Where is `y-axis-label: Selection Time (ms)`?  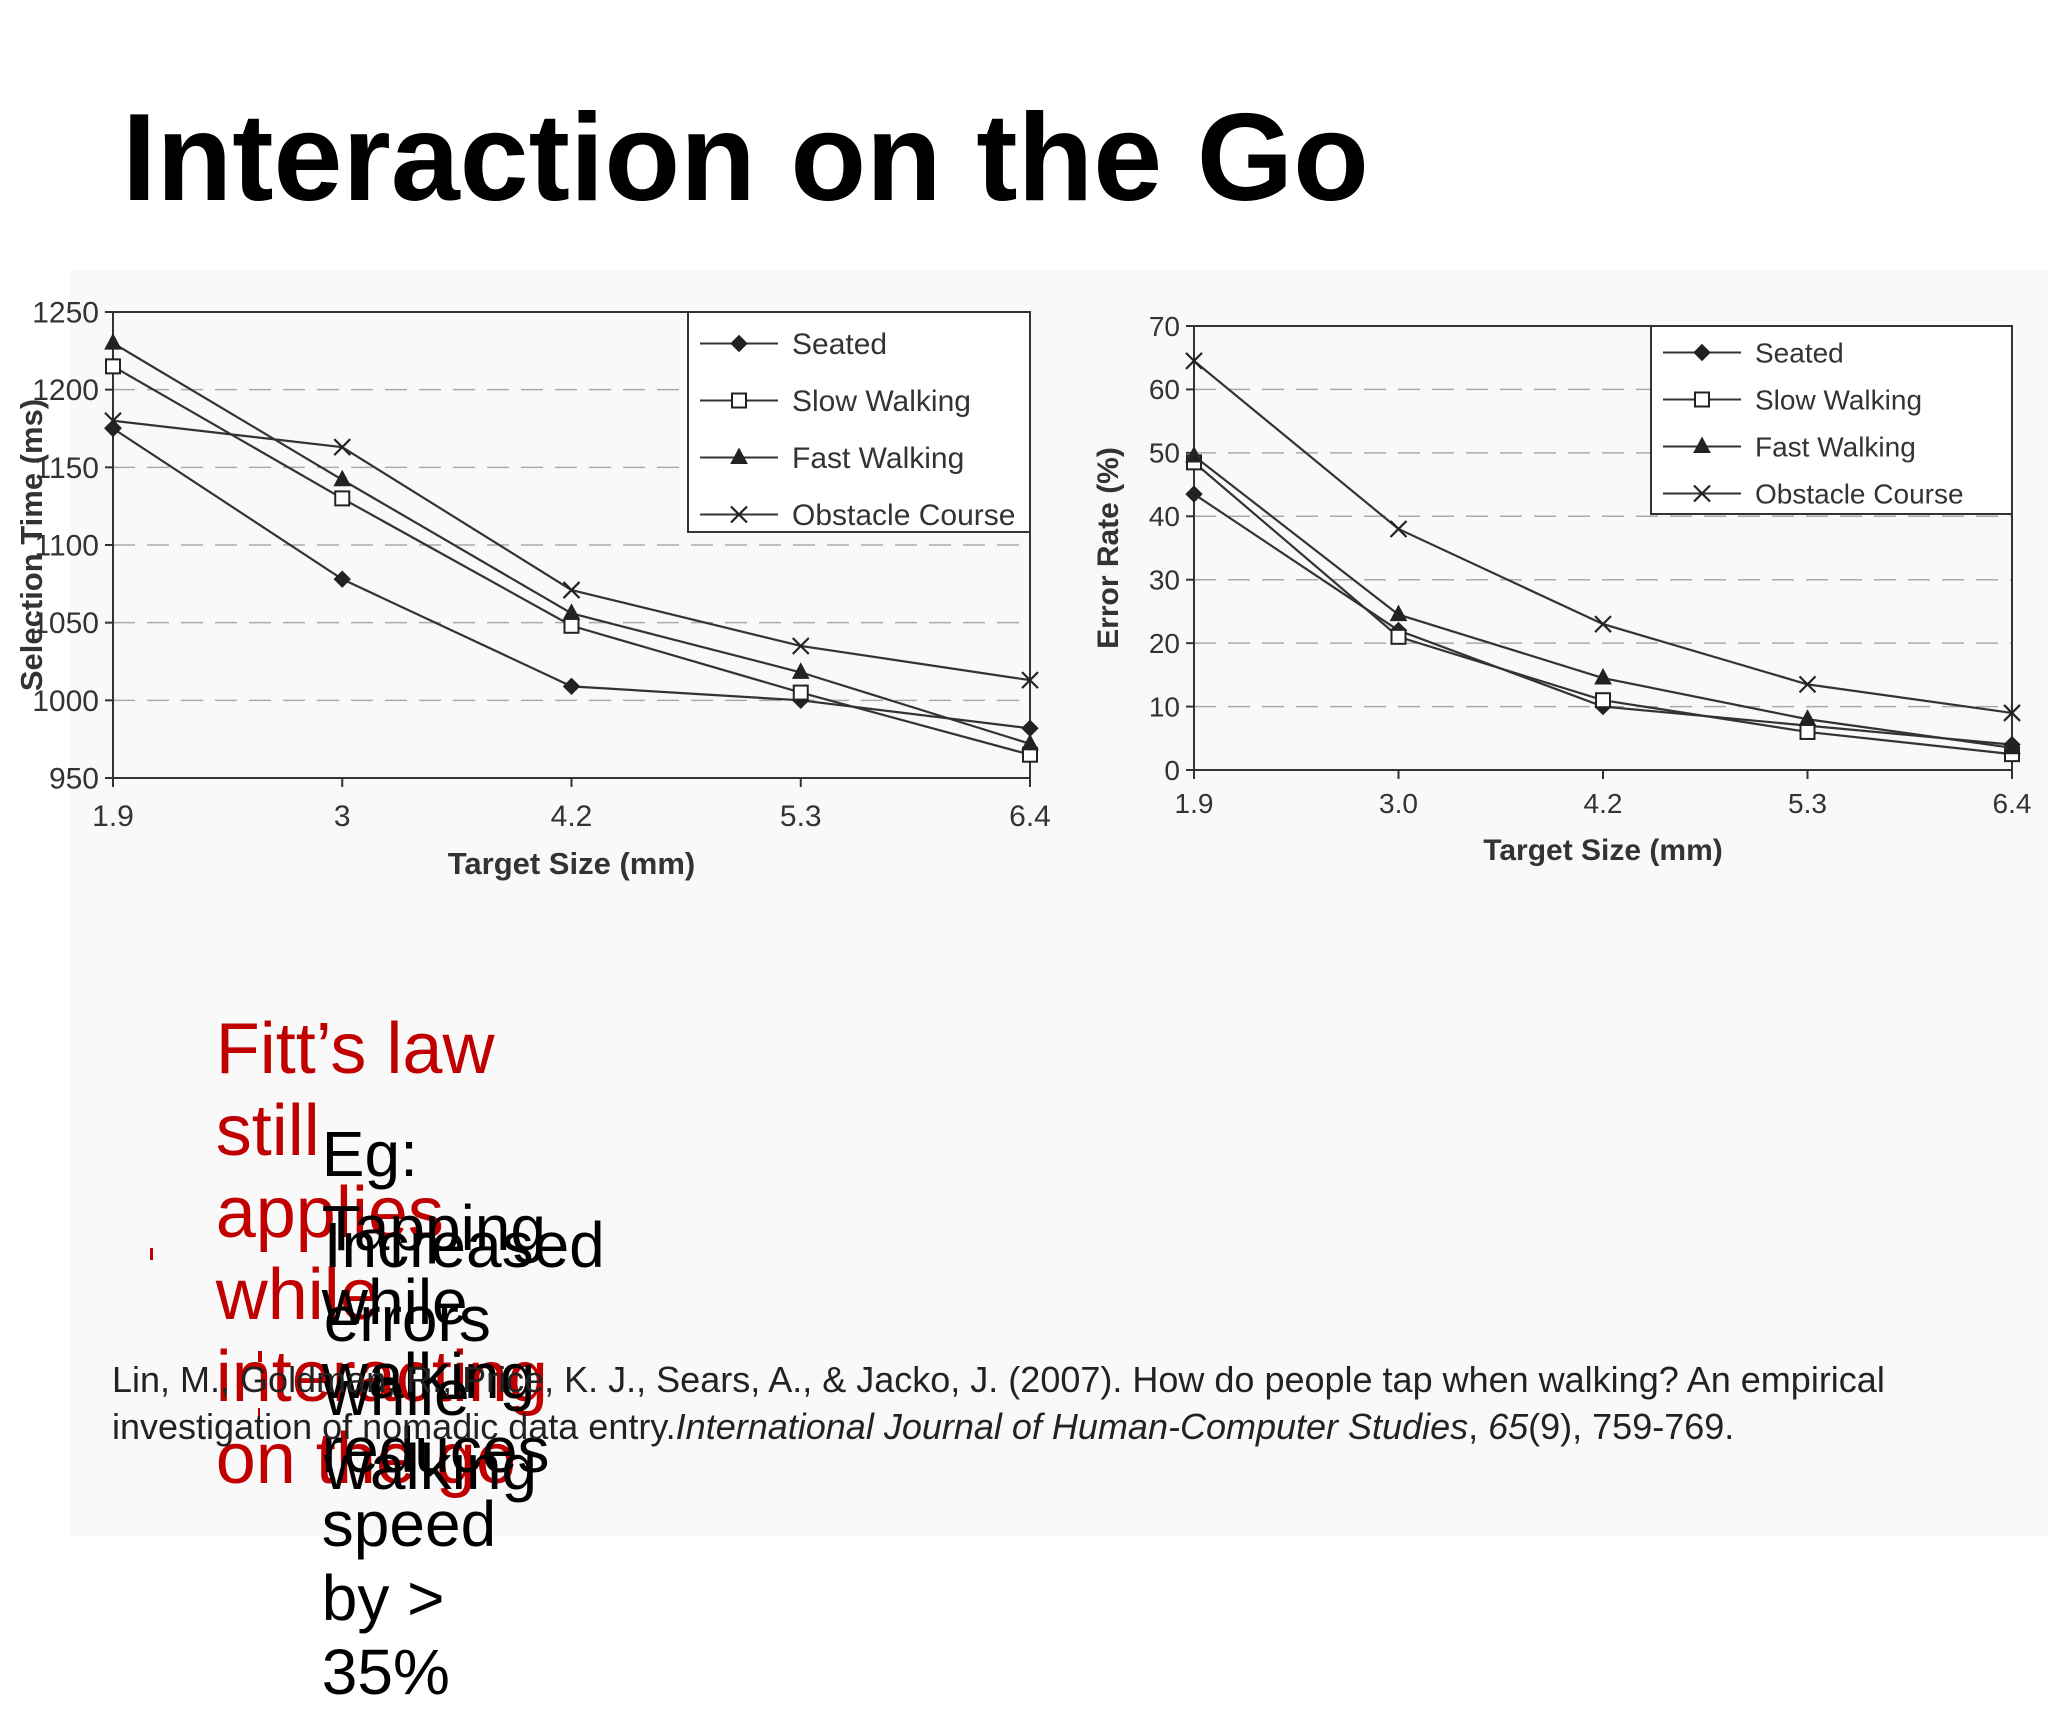
y-axis-label: Selection Time (ms) is located at coordinates (31, 545).